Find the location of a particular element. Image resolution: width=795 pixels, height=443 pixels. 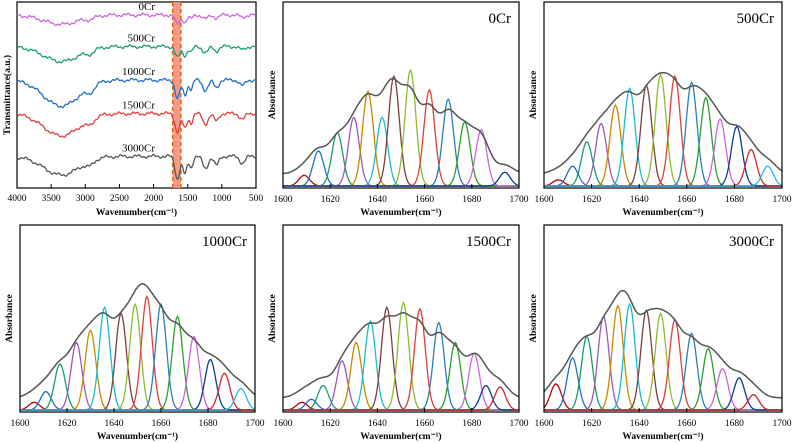

panel-title: 3000Cr is located at coordinates (751, 242).